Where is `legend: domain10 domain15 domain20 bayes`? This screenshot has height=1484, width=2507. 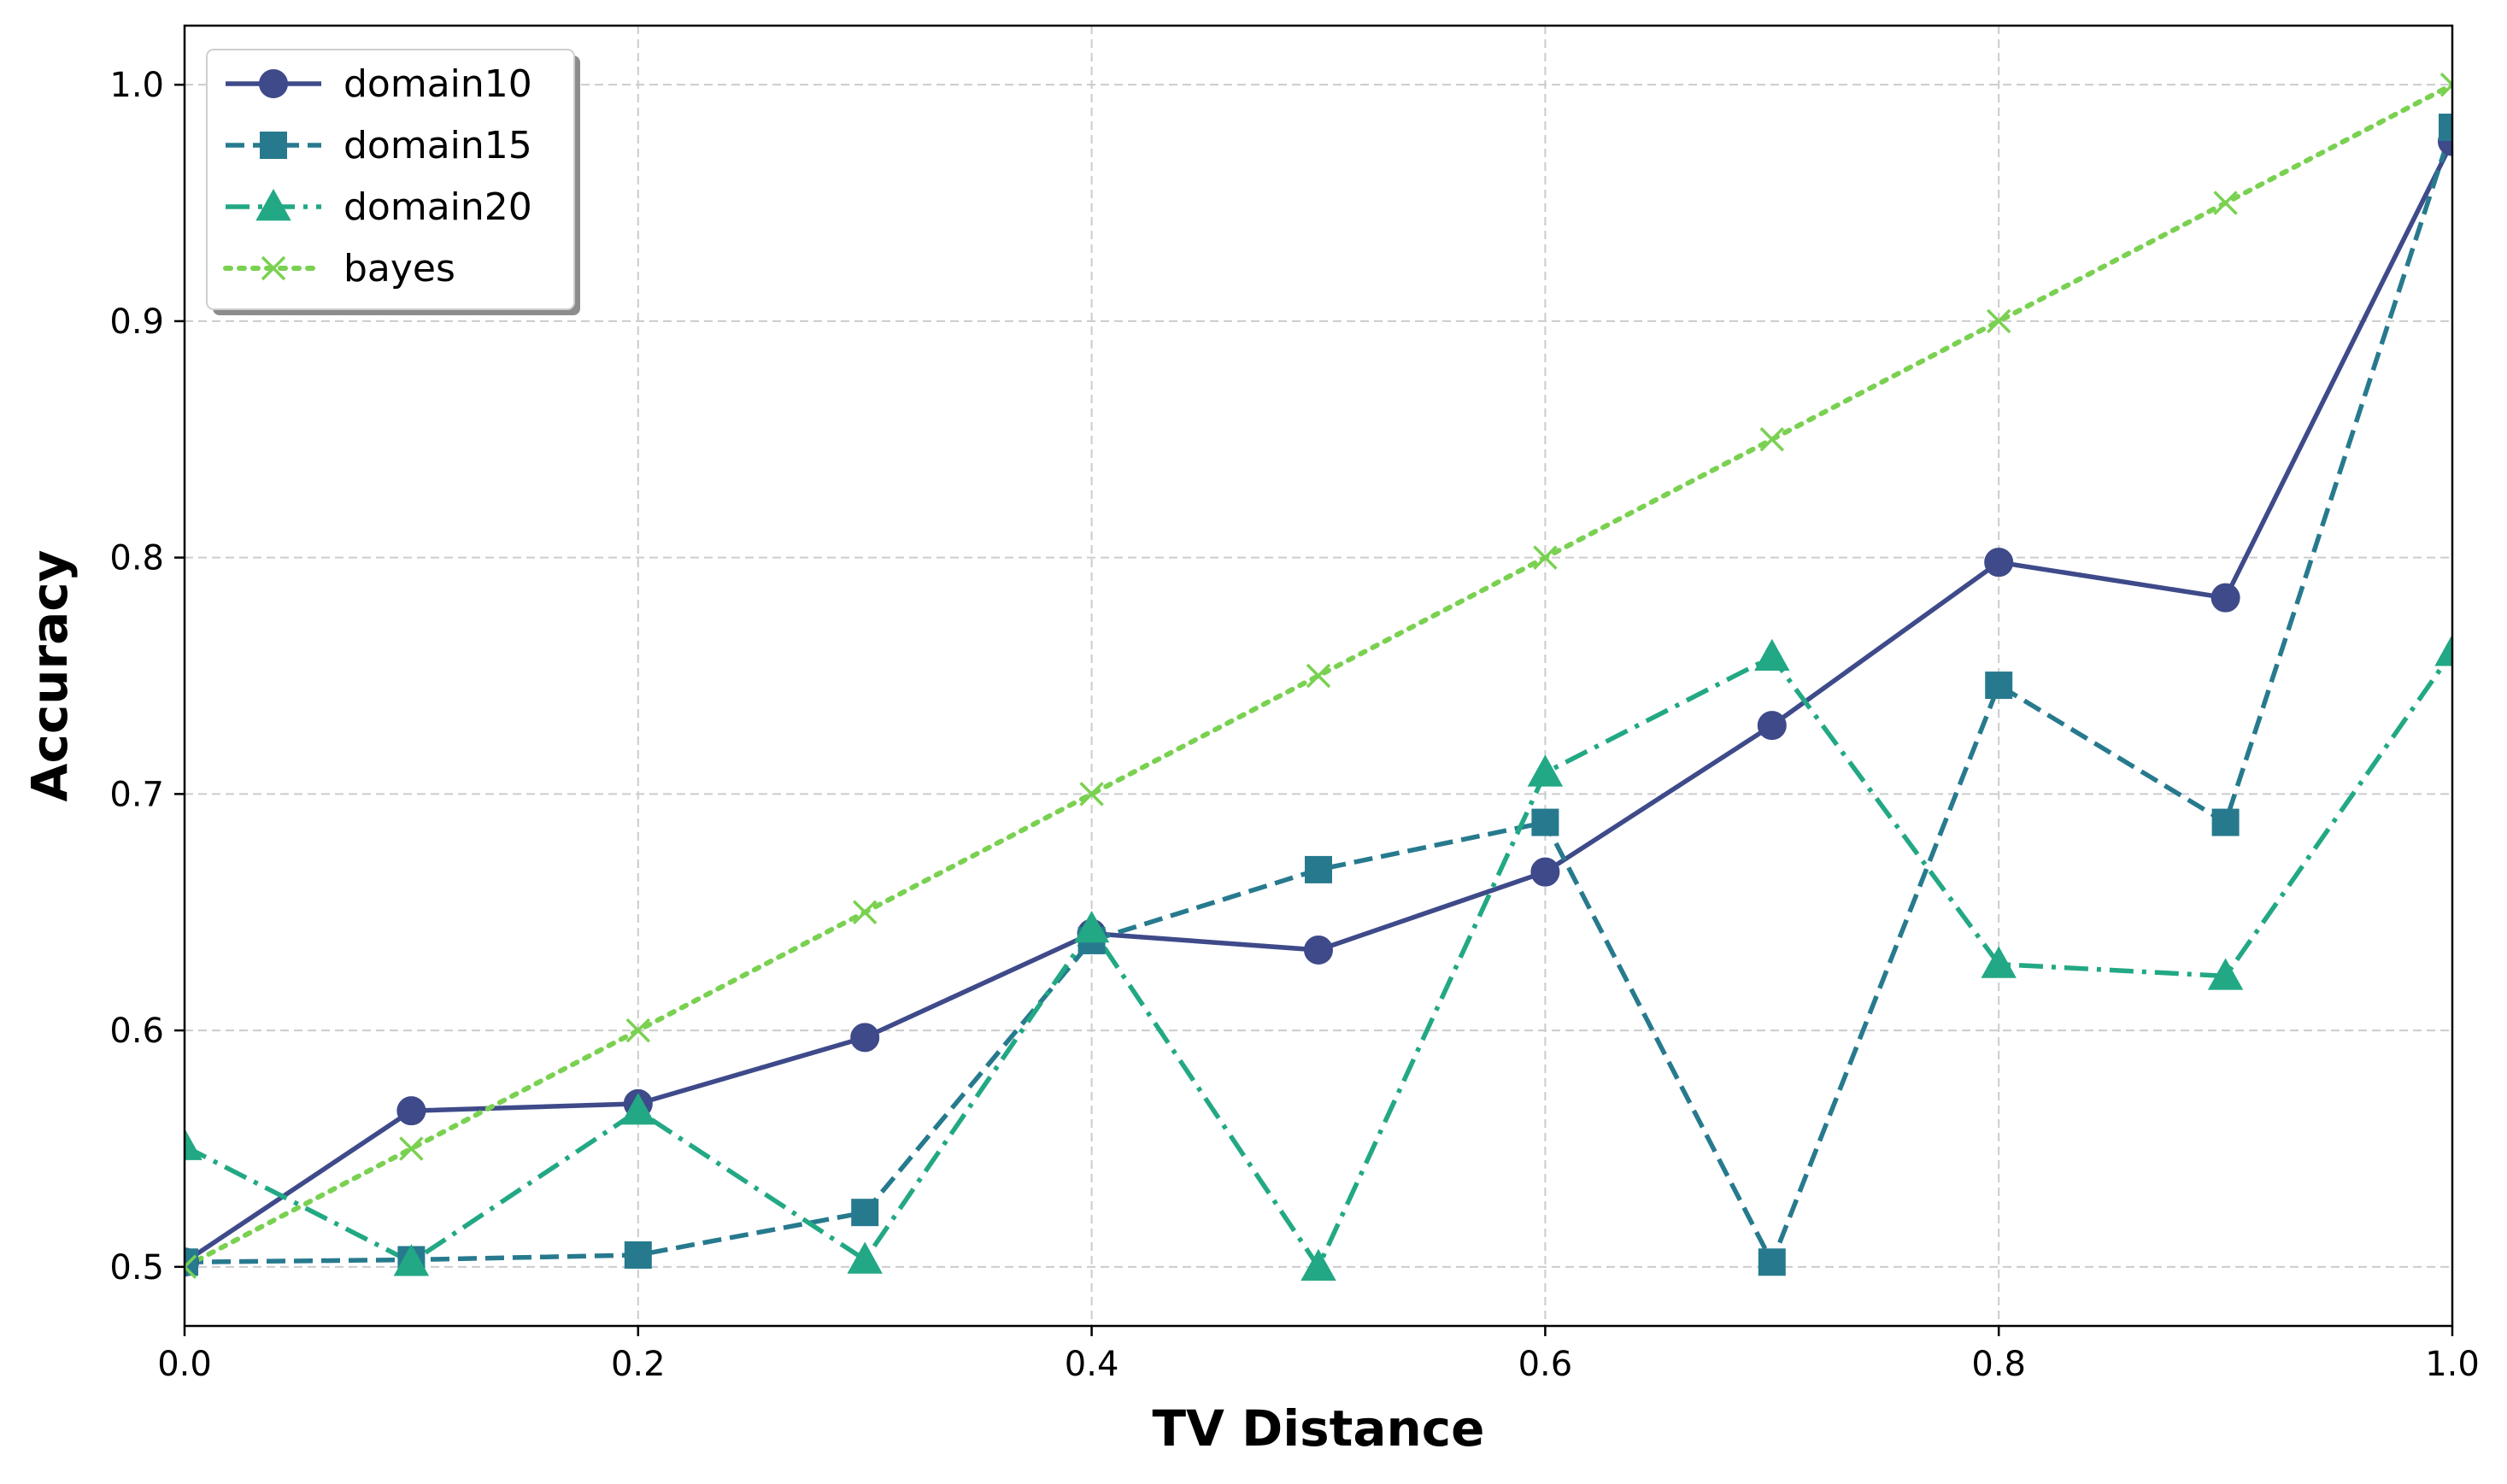
legend: domain10 domain15 domain20 bayes is located at coordinates (393, 182).